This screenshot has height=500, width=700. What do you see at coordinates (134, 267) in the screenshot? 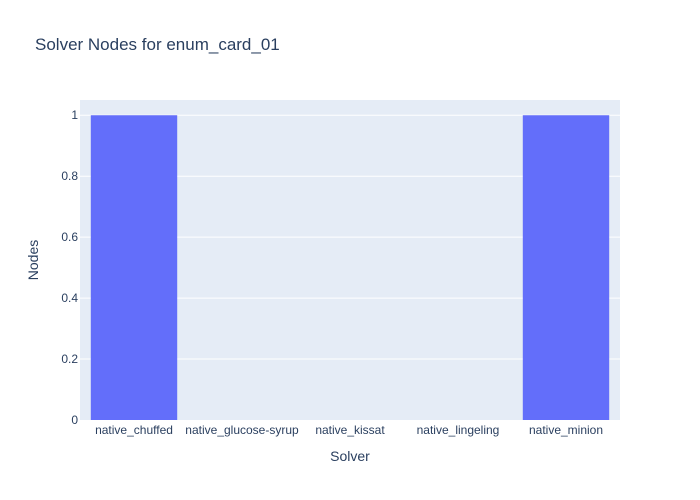
I see `bar-native_chuffed` at bounding box center [134, 267].